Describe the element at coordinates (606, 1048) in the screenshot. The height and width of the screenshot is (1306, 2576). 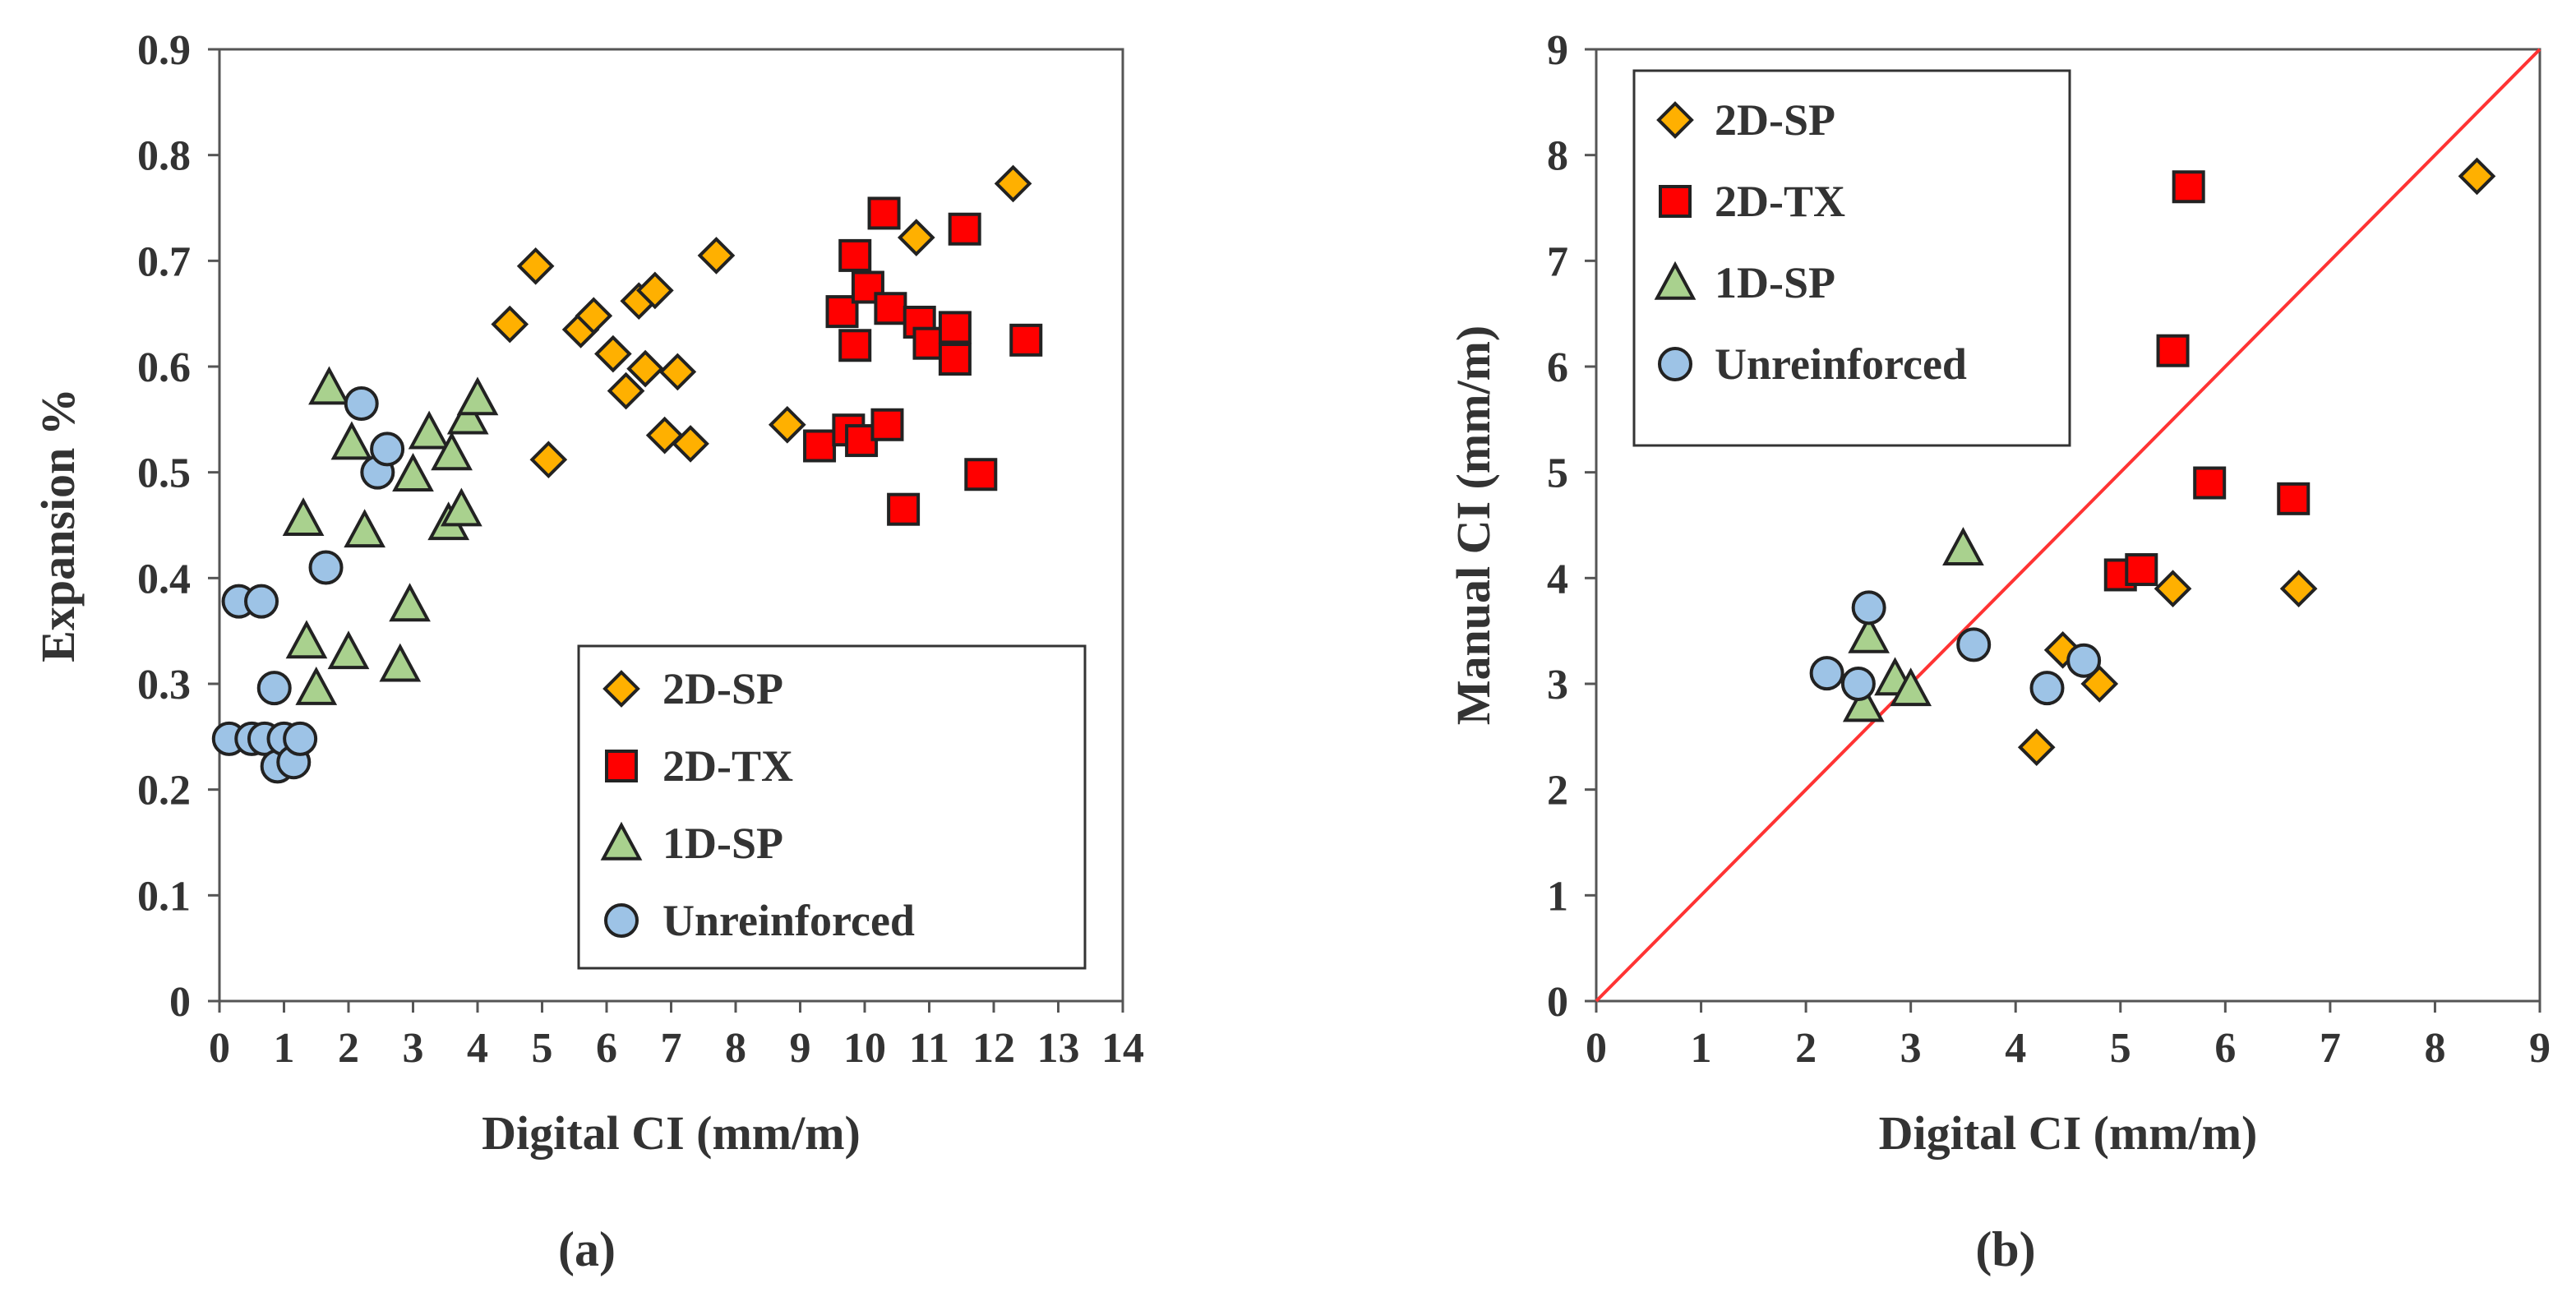
I see `x-tick-label: 6` at that location.